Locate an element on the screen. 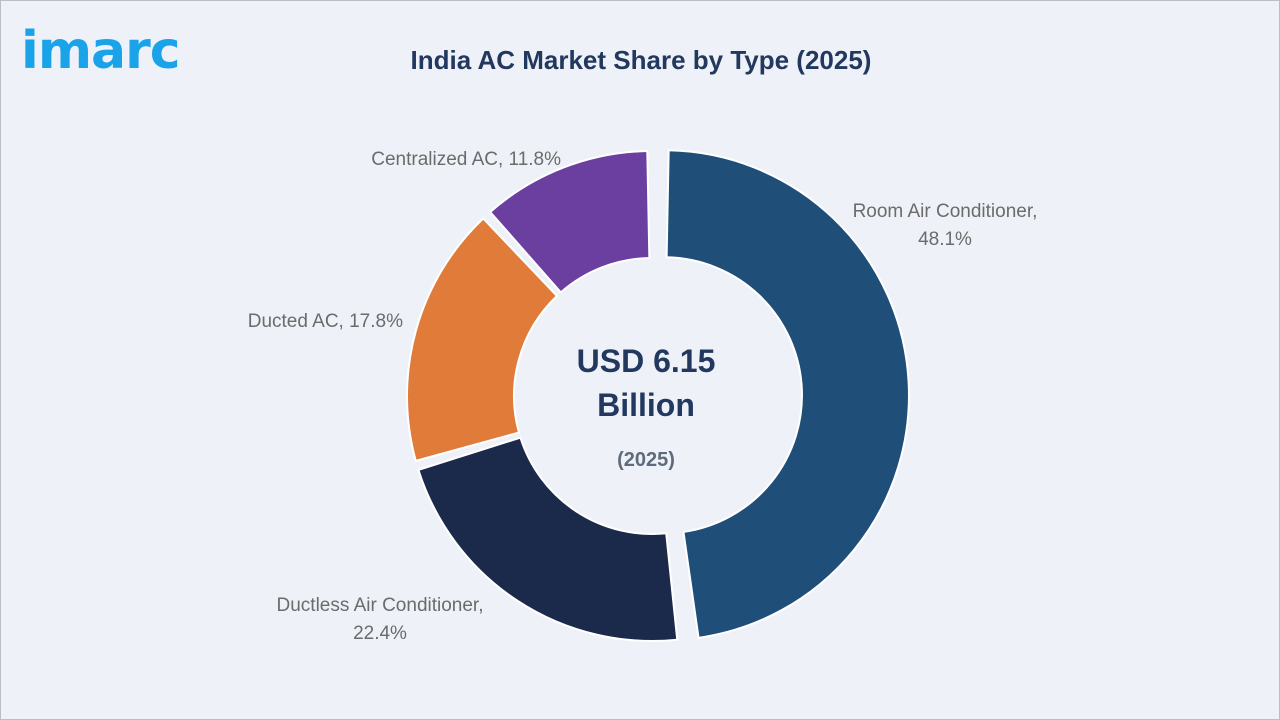  slice-label-ducted-ac: Ducted AC, 17.8% is located at coordinates (325, 321).